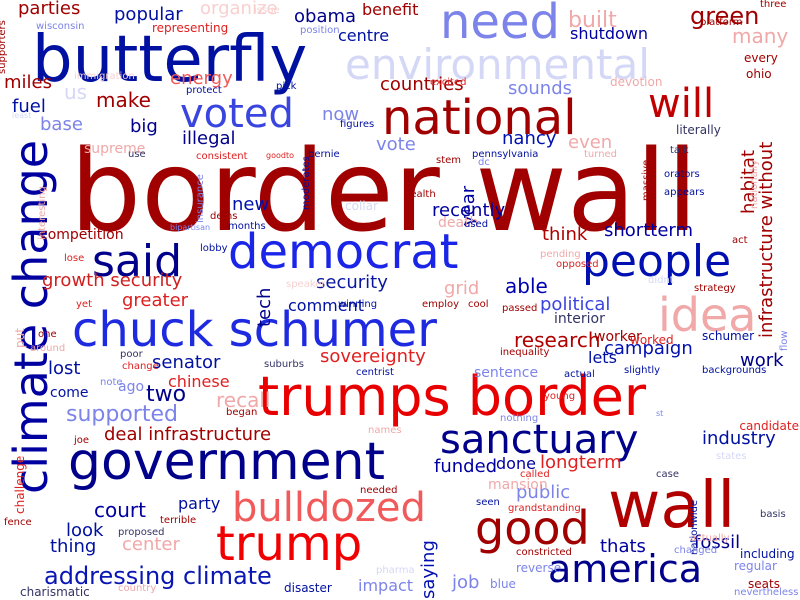 The height and width of the screenshot is (600, 800). Describe the element at coordinates (166, 394) in the screenshot. I see `cloud-word: two` at that location.